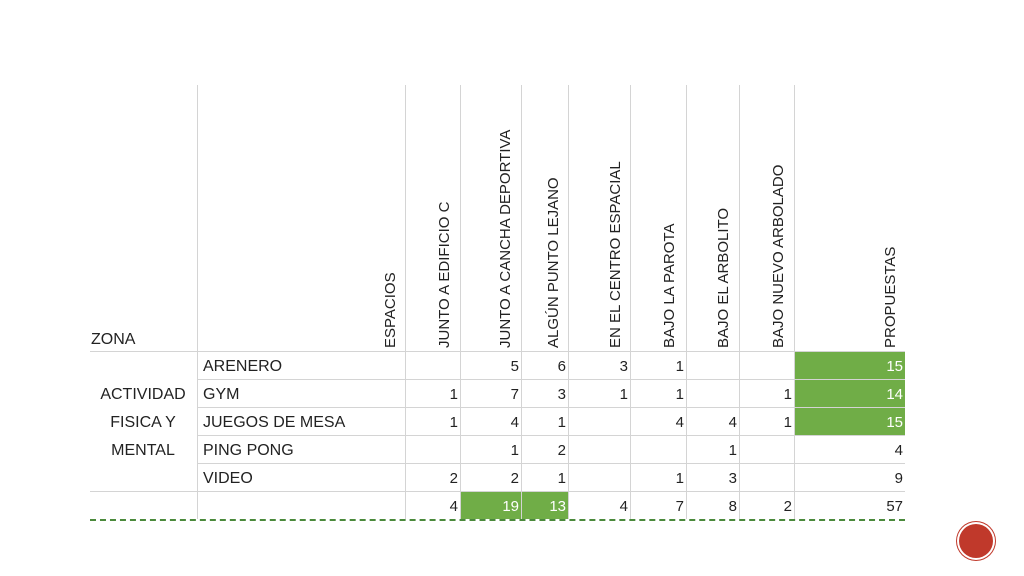 This screenshot has height=576, width=1024. What do you see at coordinates (243, 366) in the screenshot?
I see `row-label: ARENERO` at bounding box center [243, 366].